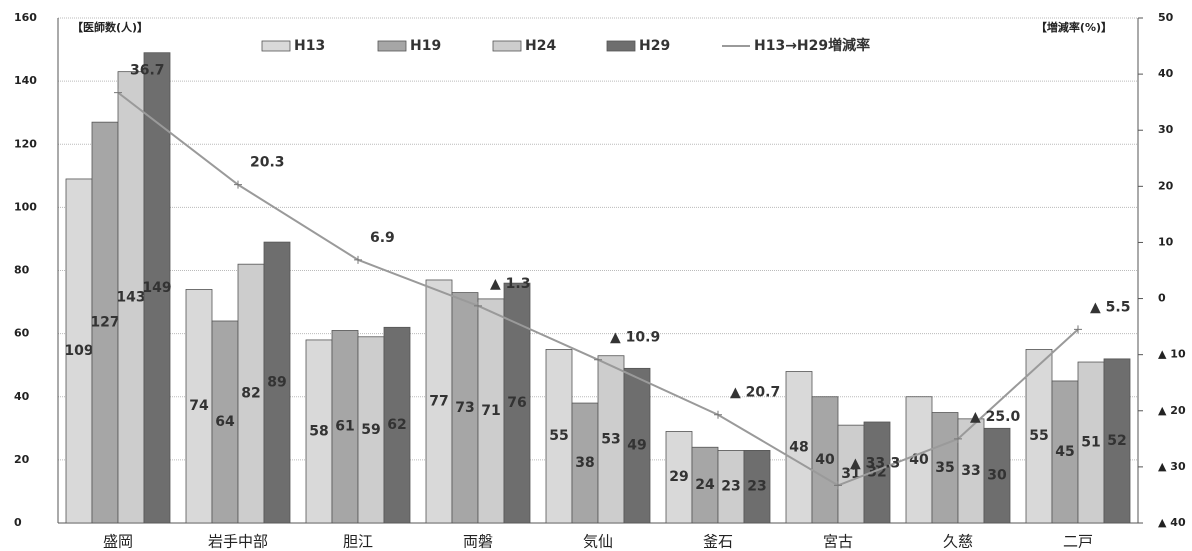 Image resolution: width=1192 pixels, height=551 pixels. What do you see at coordinates (396, 425) in the screenshot?
I see `bar-value-label: 62` at bounding box center [396, 425].